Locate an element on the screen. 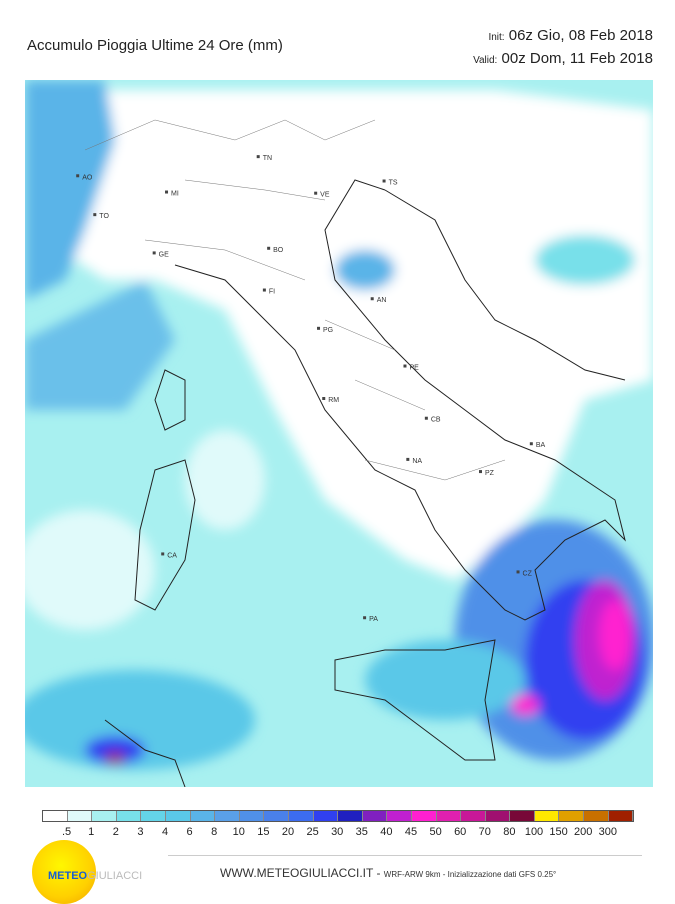 The height and width of the screenshot is (904, 675). city-label: PA is located at coordinates (373, 619).